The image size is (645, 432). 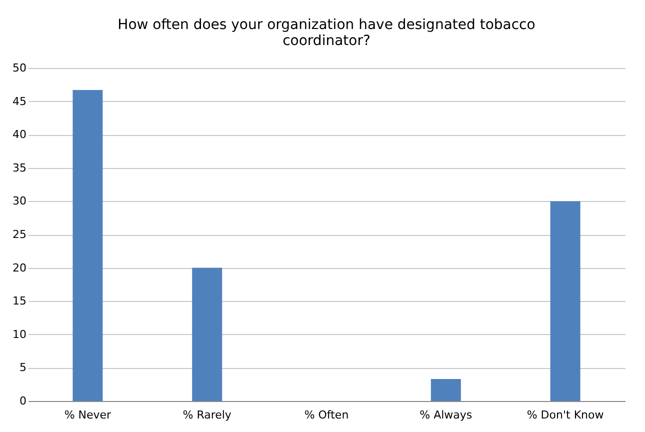 What do you see at coordinates (19, 101) in the screenshot?
I see `y-tick-label: 45` at bounding box center [19, 101].